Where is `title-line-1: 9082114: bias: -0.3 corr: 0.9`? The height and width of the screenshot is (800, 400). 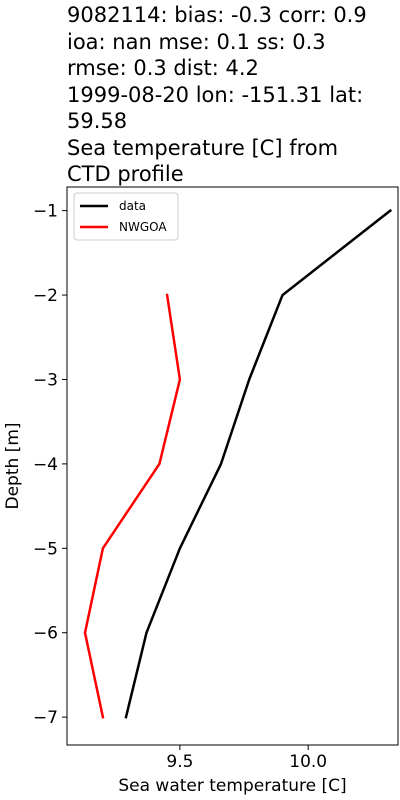 title-line-1: 9082114: bias: -0.3 corr: 0.9 is located at coordinates (217, 15).